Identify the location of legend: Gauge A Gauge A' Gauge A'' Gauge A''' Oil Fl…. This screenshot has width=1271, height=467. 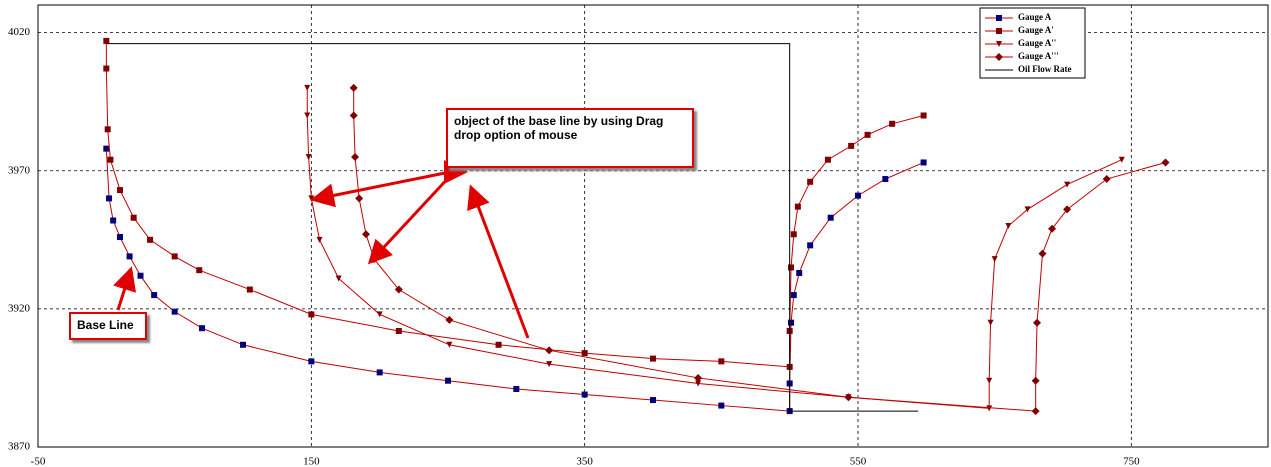
(1032, 43).